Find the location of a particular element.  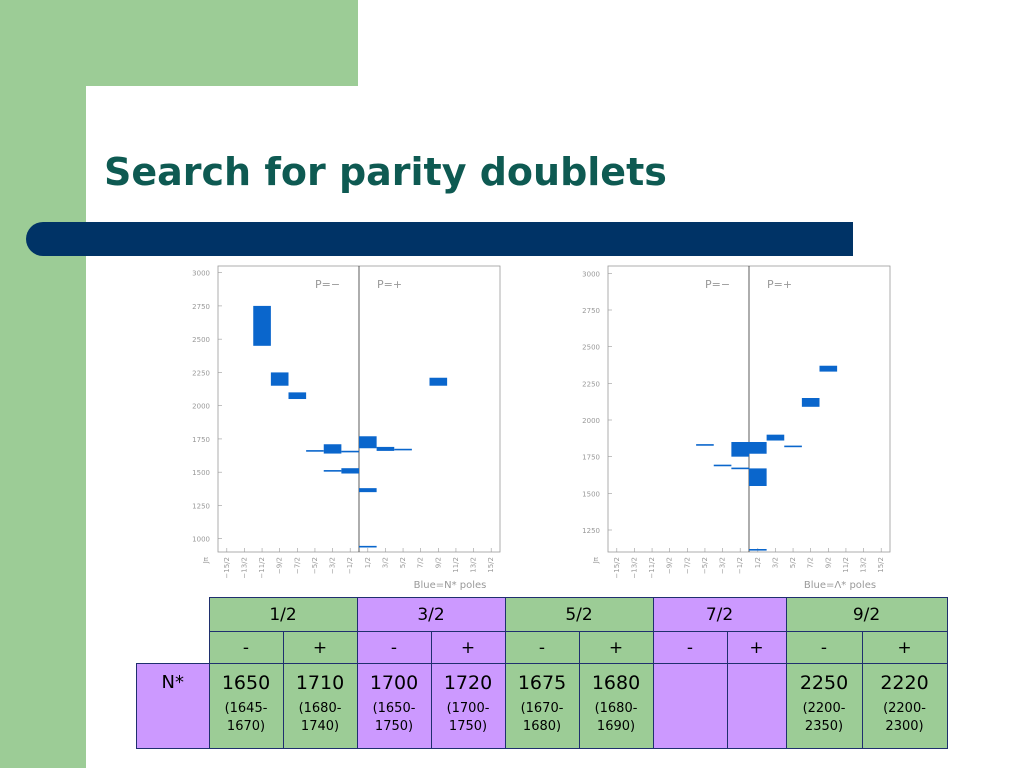

mass-value: 1680 is located at coordinates (616, 683).